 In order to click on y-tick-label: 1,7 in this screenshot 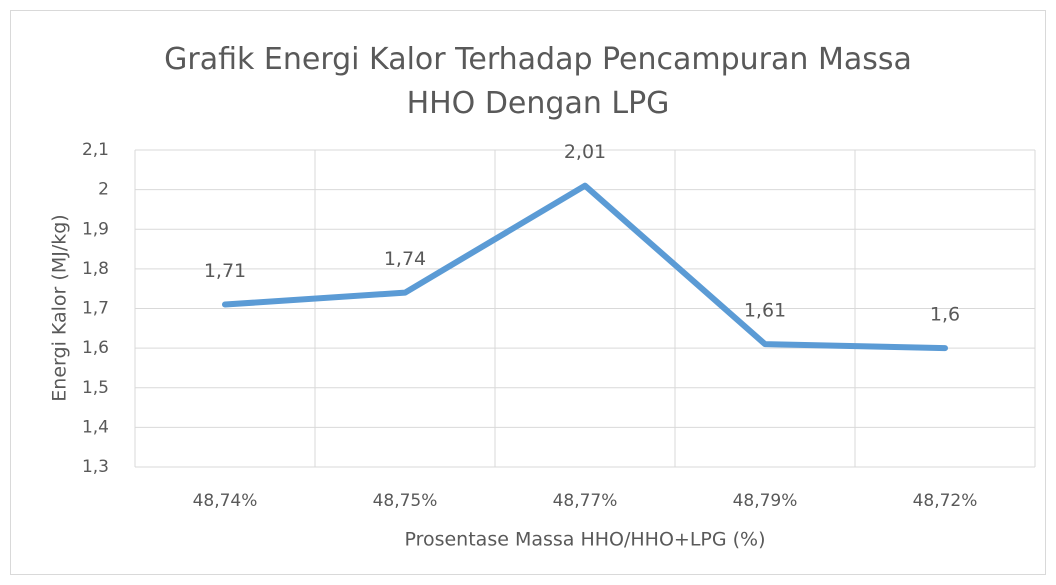, I will do `click(95, 309)`.